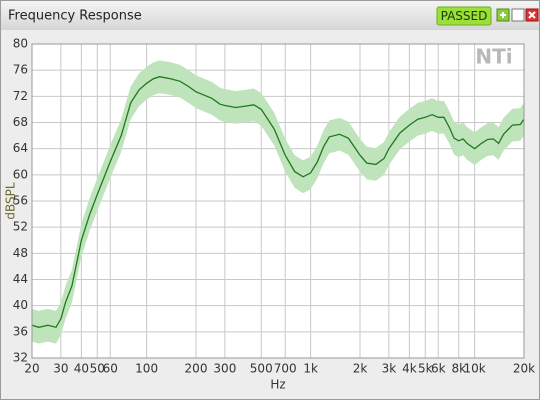  I want to click on x-tick-label: 20, so click(31, 369).